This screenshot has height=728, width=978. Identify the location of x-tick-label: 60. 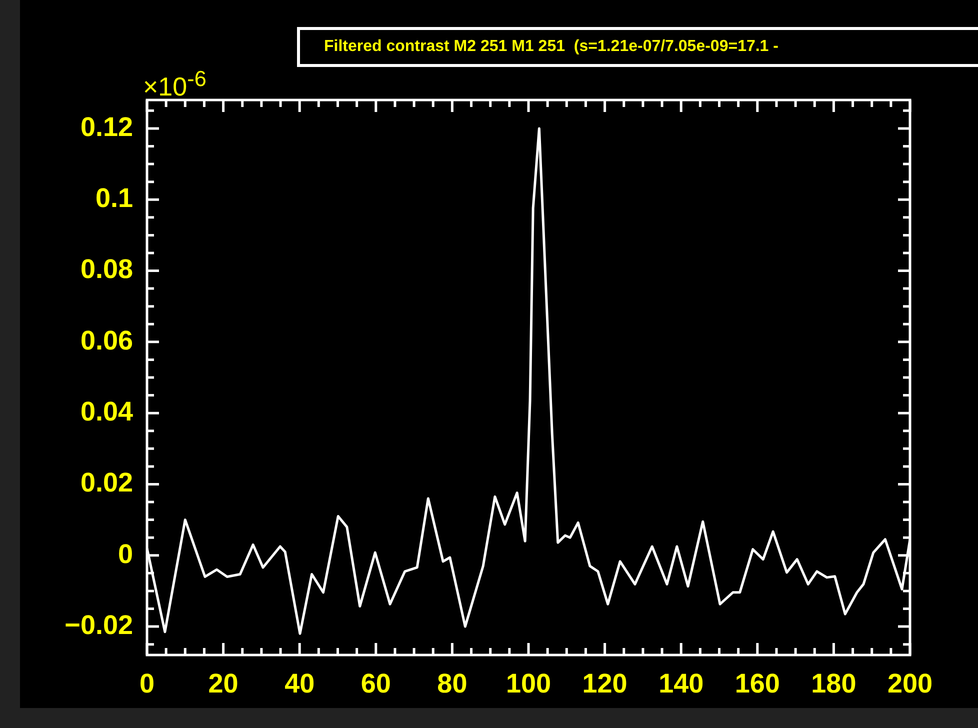
(375, 683).